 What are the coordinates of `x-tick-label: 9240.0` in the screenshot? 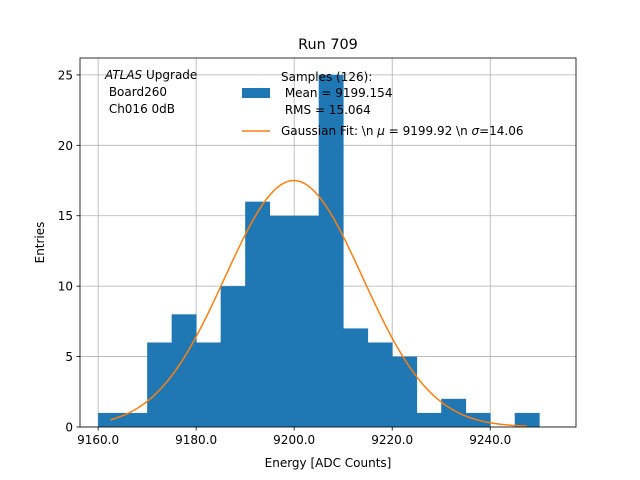 It's located at (490, 440).